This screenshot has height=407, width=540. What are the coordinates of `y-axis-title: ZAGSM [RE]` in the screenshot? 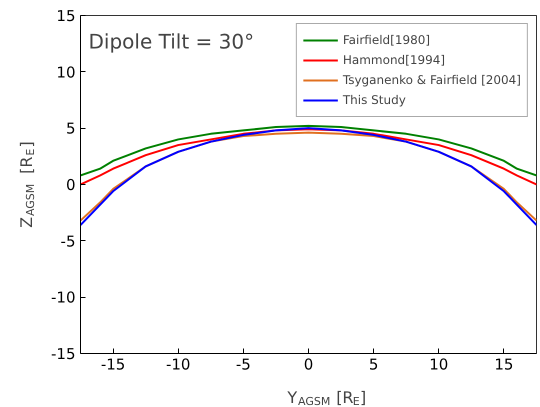 It's located at (27, 184).